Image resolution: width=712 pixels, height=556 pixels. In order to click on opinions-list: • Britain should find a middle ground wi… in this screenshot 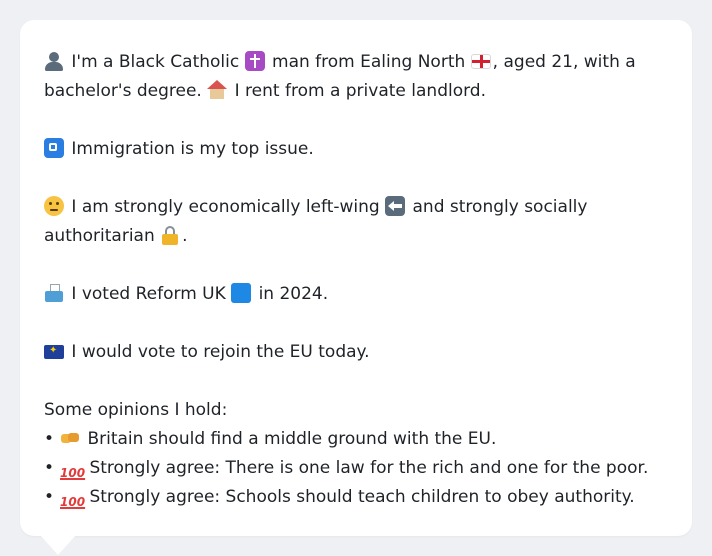, I will do `click(357, 468)`.